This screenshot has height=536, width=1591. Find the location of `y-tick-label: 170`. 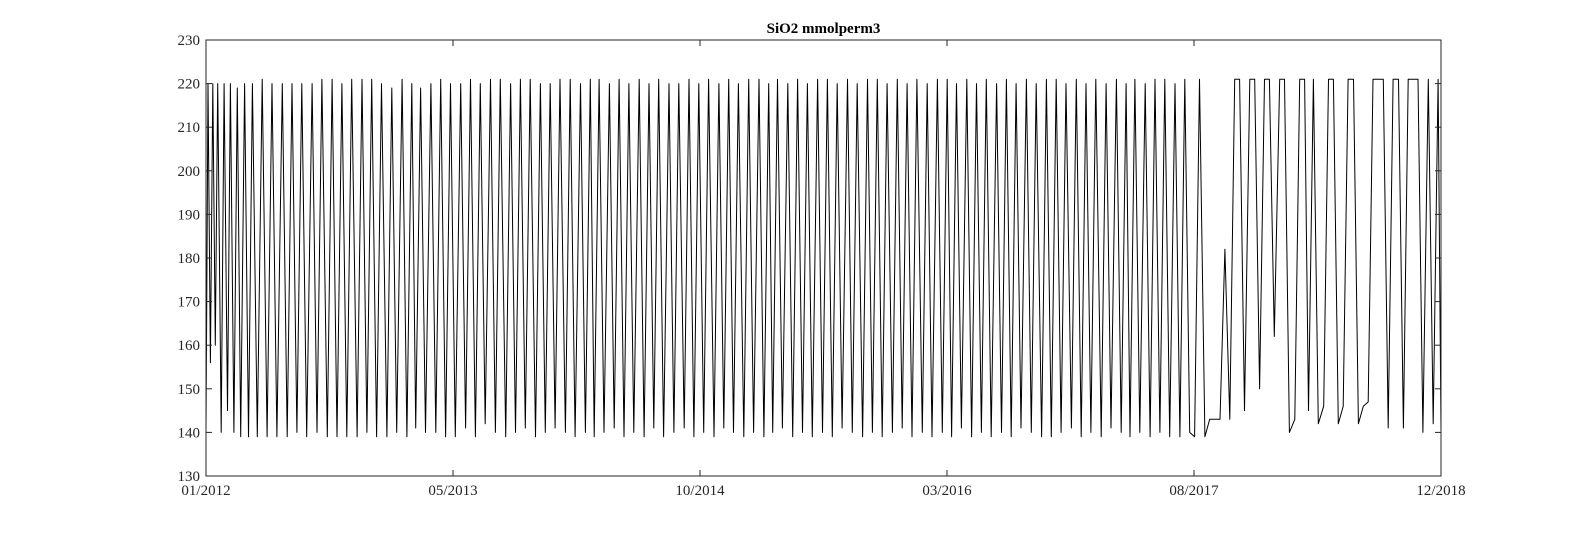

y-tick-label: 170 is located at coordinates (189, 303).